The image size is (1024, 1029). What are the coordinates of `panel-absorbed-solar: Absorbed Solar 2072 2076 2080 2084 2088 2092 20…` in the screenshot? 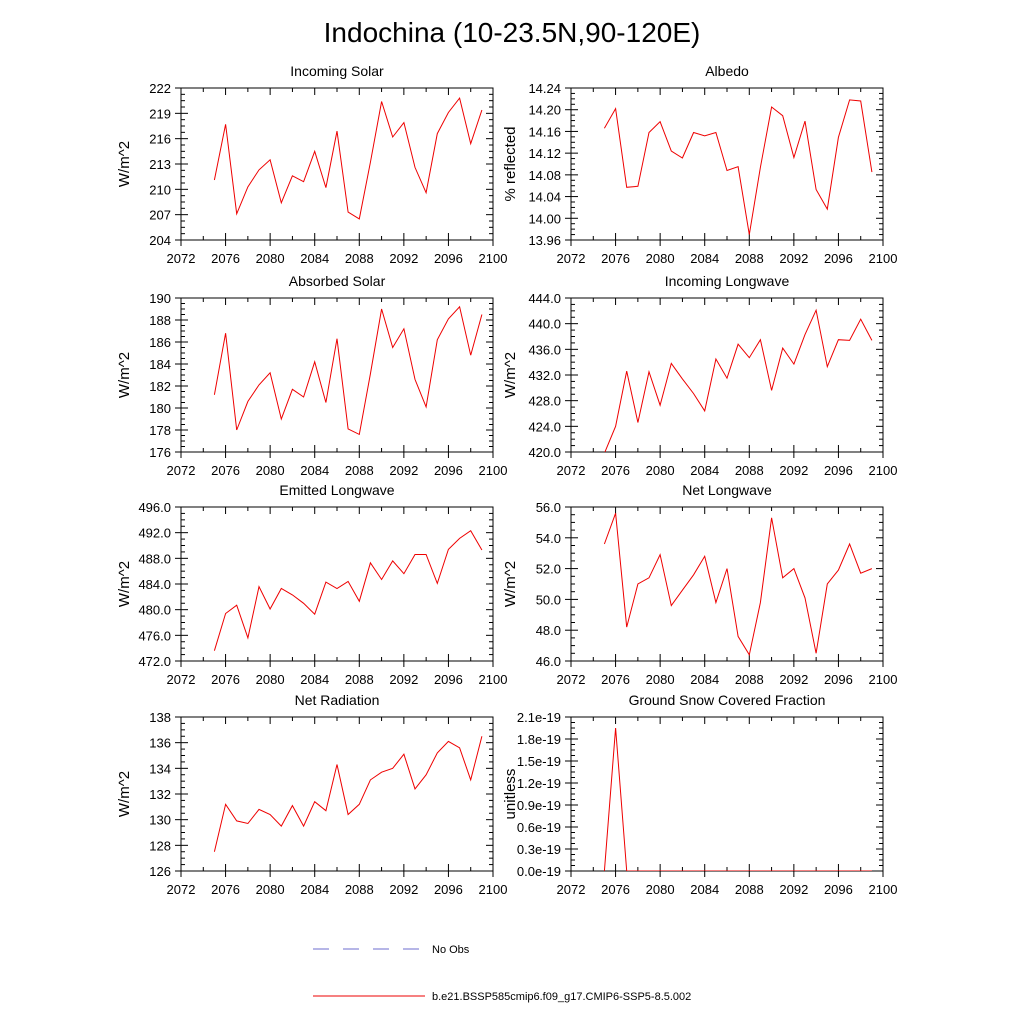 It's located at (311, 375).